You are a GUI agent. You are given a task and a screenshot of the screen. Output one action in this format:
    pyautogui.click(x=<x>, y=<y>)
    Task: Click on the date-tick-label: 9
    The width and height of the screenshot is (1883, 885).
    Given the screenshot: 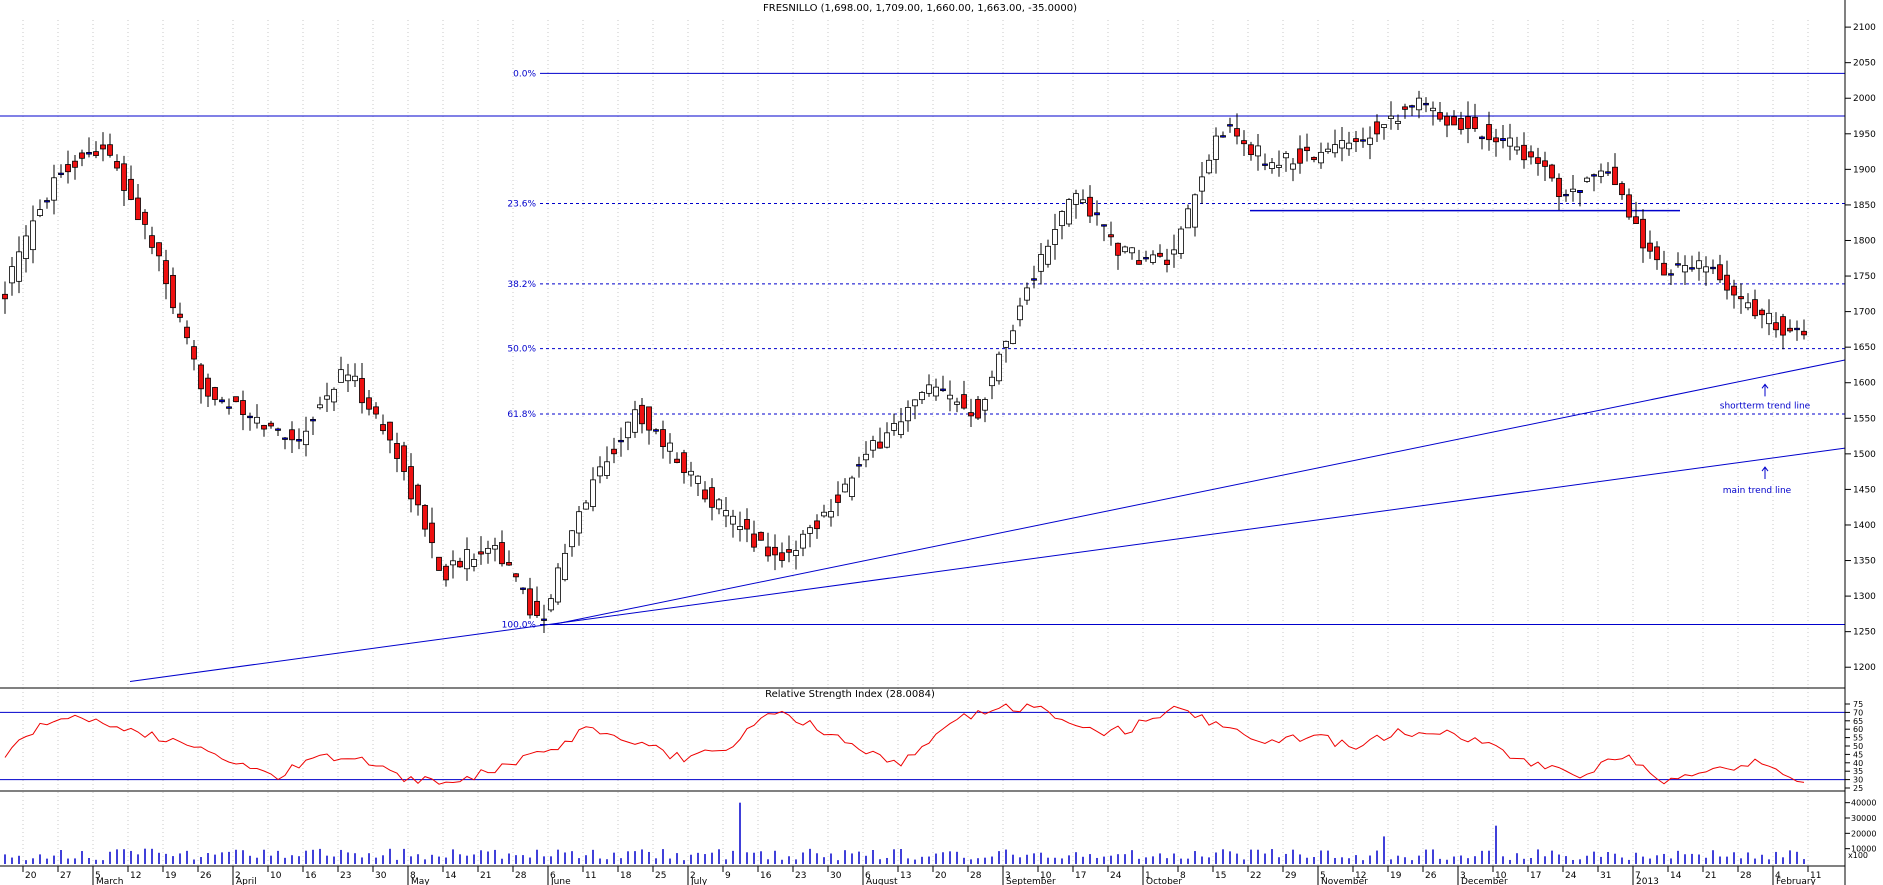 What is the action you would take?
    pyautogui.click(x=728, y=876)
    